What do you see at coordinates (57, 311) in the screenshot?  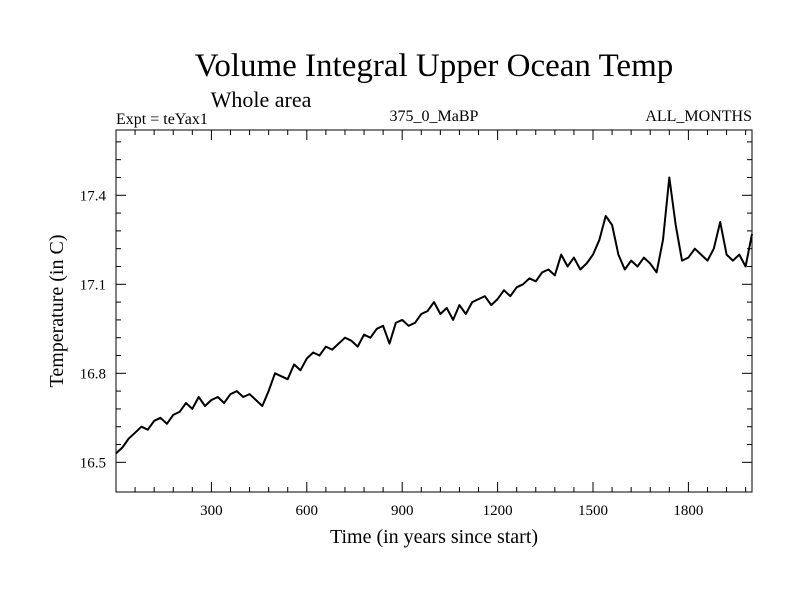 I see `y-axis-label: Temperature (in C)` at bounding box center [57, 311].